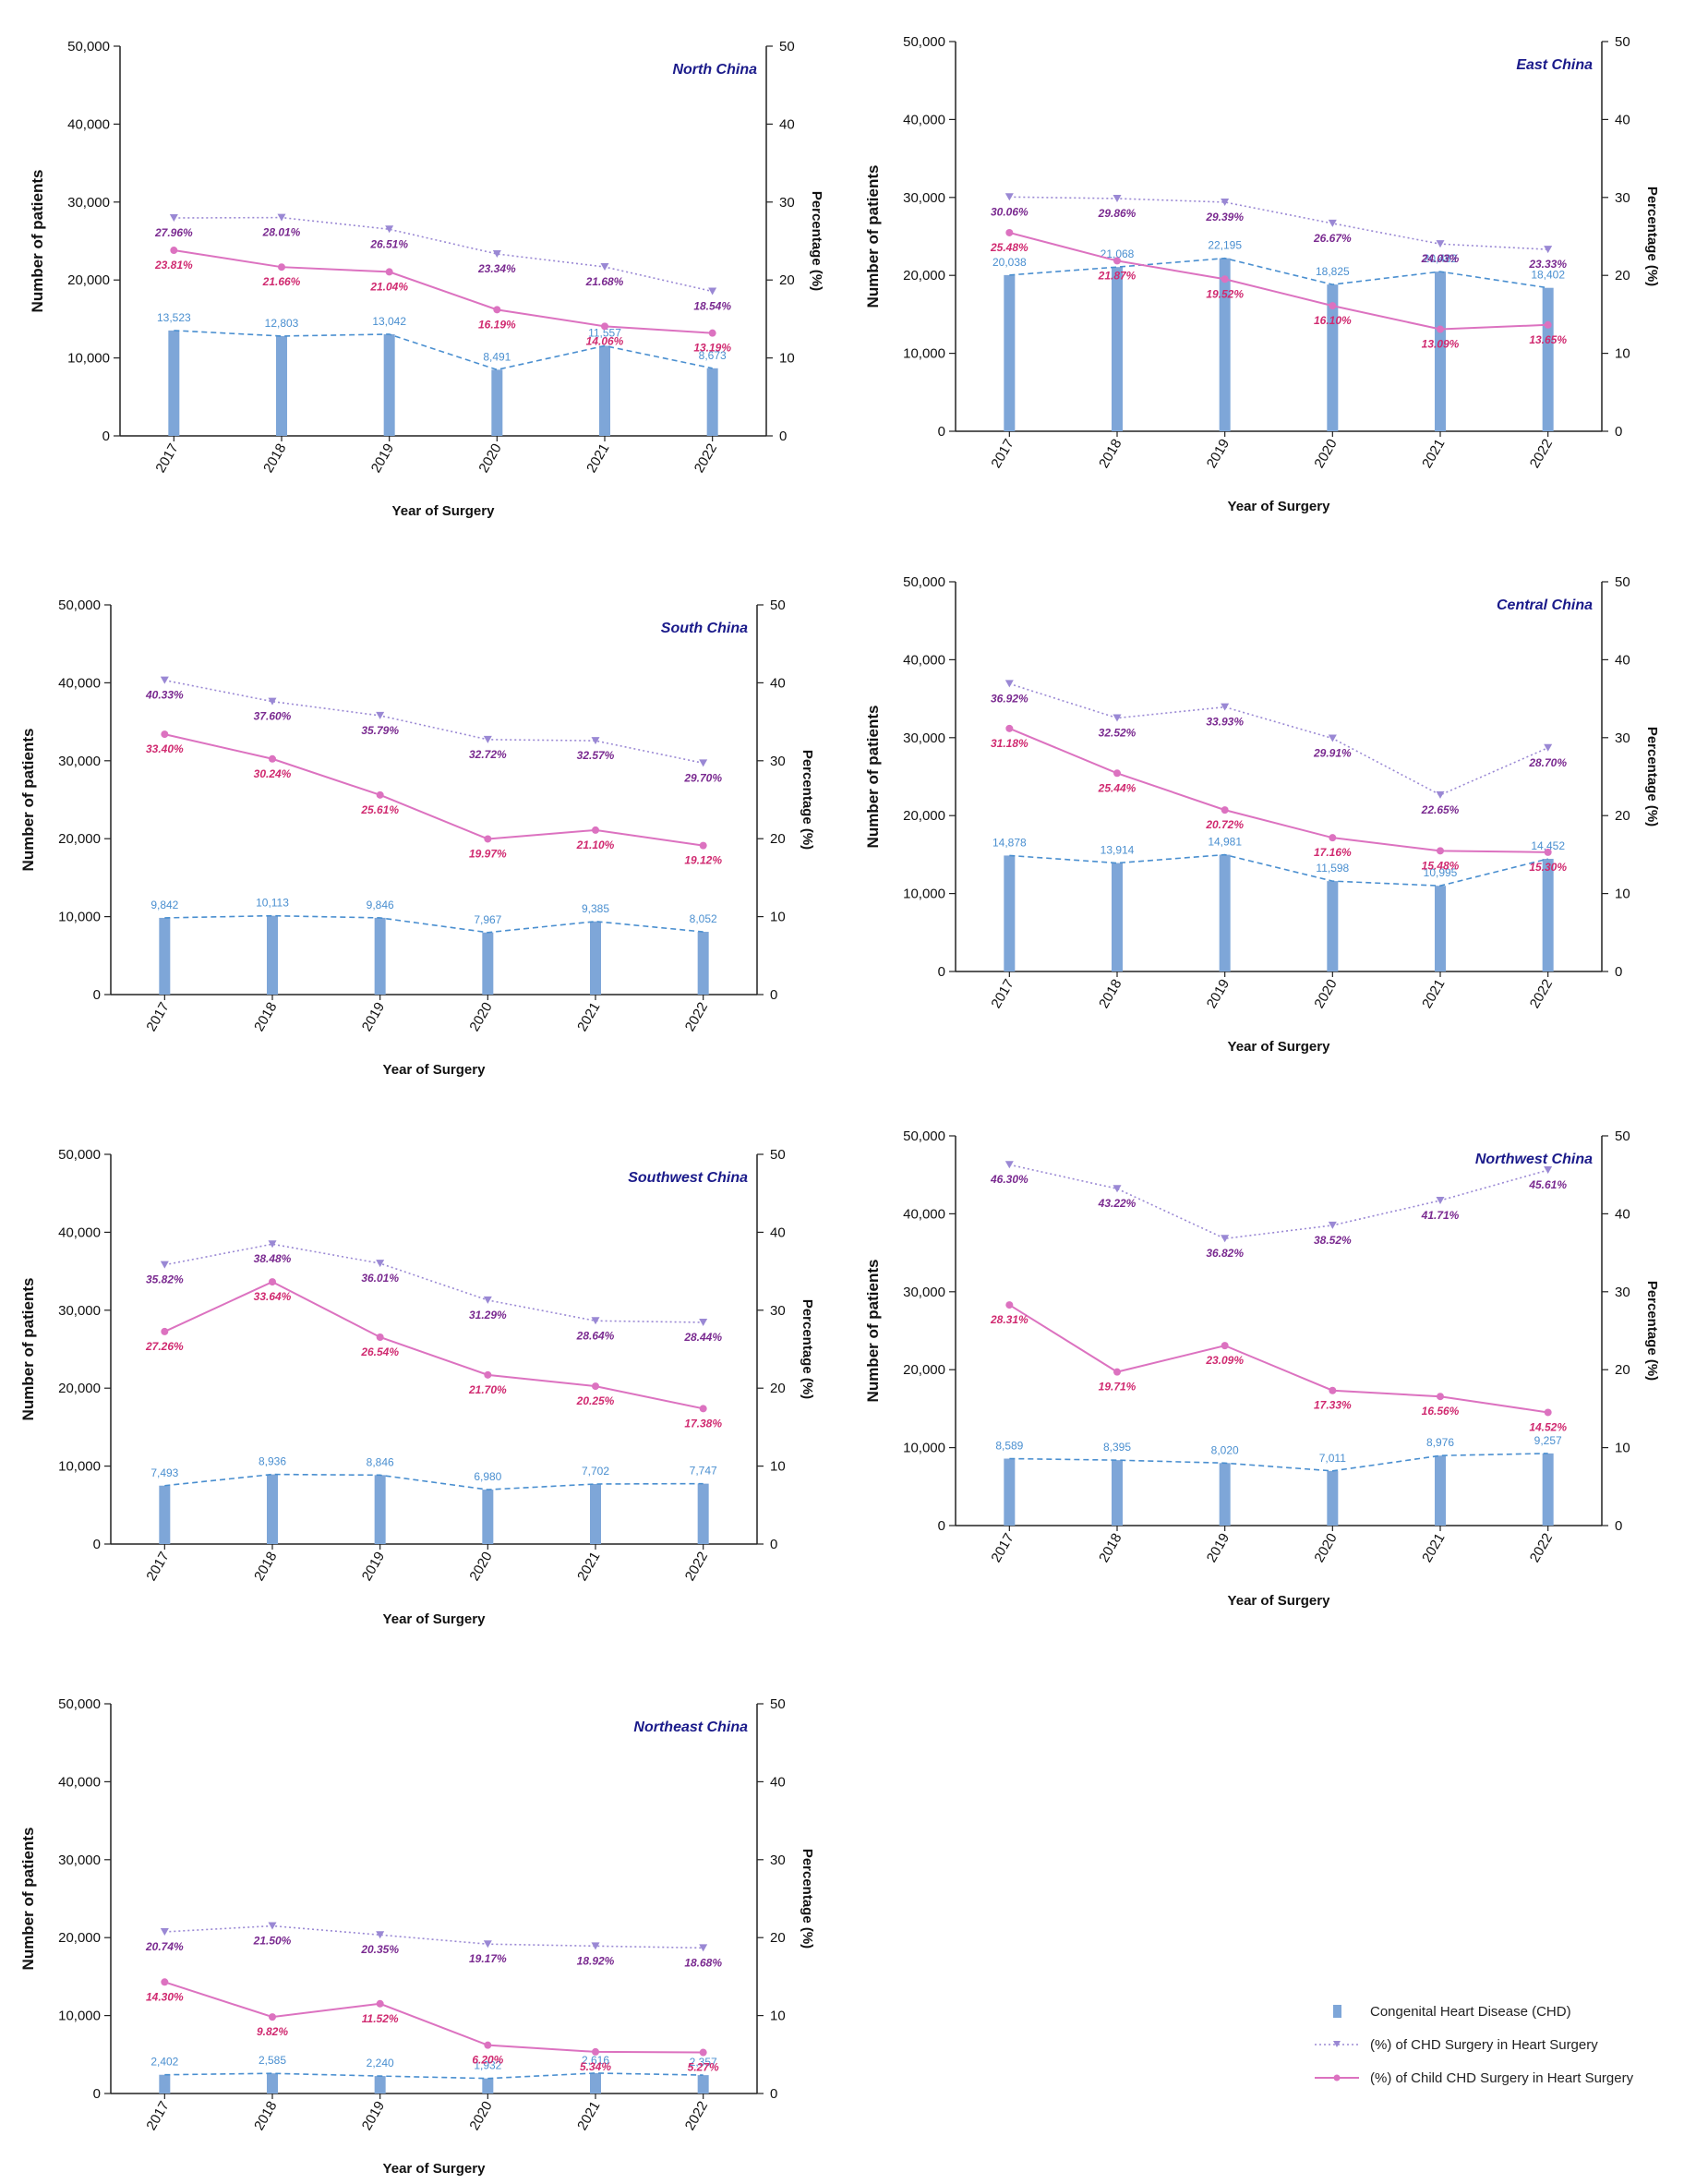 Image resolution: width=1708 pixels, height=2184 pixels. What do you see at coordinates (1117, 213) in the screenshot?
I see `chd-pct-data-label: 29.86%` at bounding box center [1117, 213].